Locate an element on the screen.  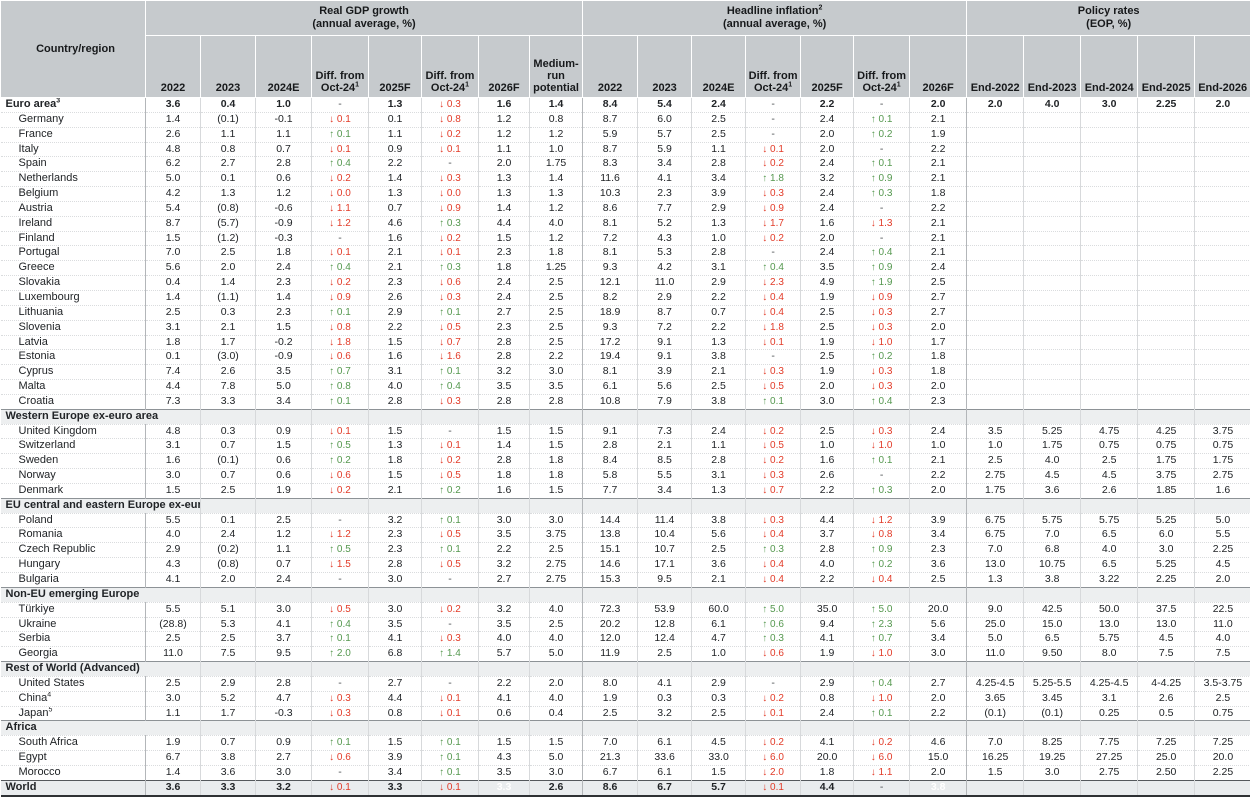
cell: 5.6 is located at coordinates (173, 268).